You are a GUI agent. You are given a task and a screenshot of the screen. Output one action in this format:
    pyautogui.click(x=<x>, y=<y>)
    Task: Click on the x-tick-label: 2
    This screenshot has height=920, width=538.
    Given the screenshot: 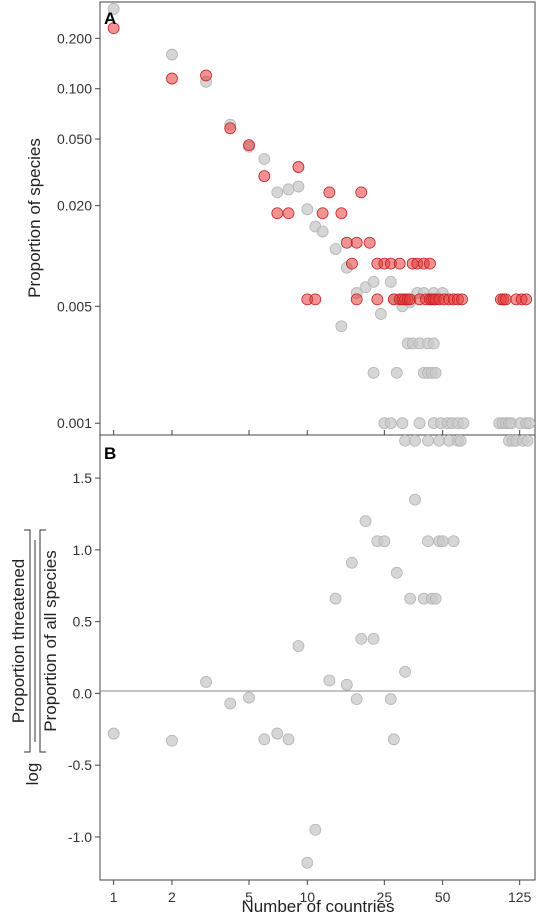 What is the action you would take?
    pyautogui.click(x=172, y=897)
    